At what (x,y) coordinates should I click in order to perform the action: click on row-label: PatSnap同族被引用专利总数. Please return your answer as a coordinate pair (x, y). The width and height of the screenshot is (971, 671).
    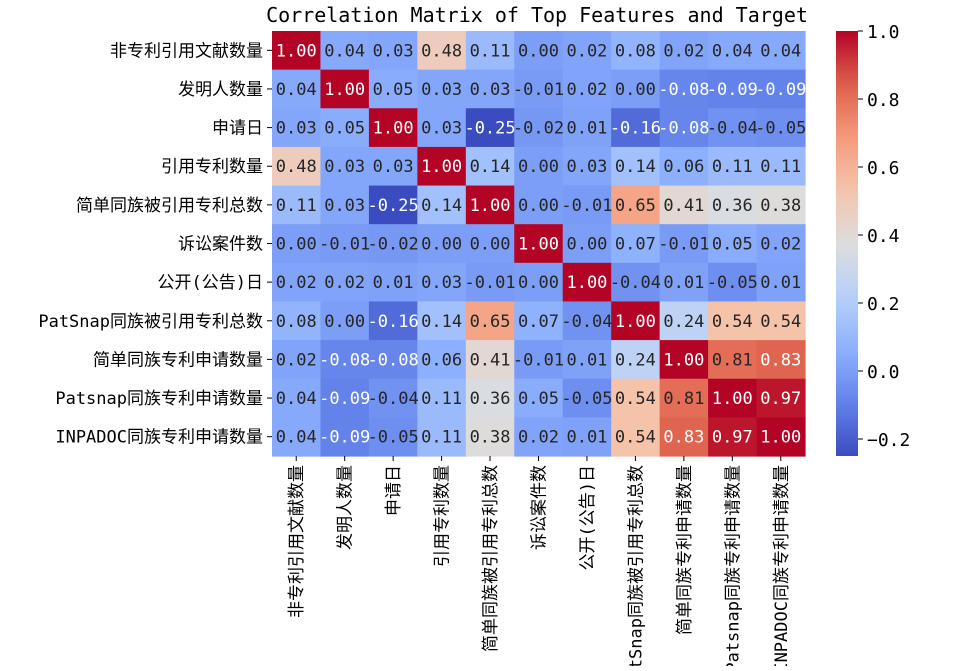
    Looking at the image, I should click on (150, 322).